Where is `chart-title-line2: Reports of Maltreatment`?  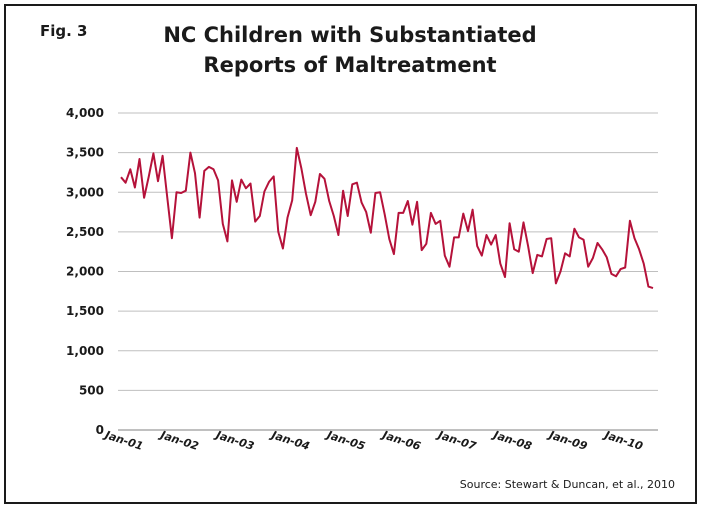 chart-title-line2: Reports of Maltreatment is located at coordinates (350, 65).